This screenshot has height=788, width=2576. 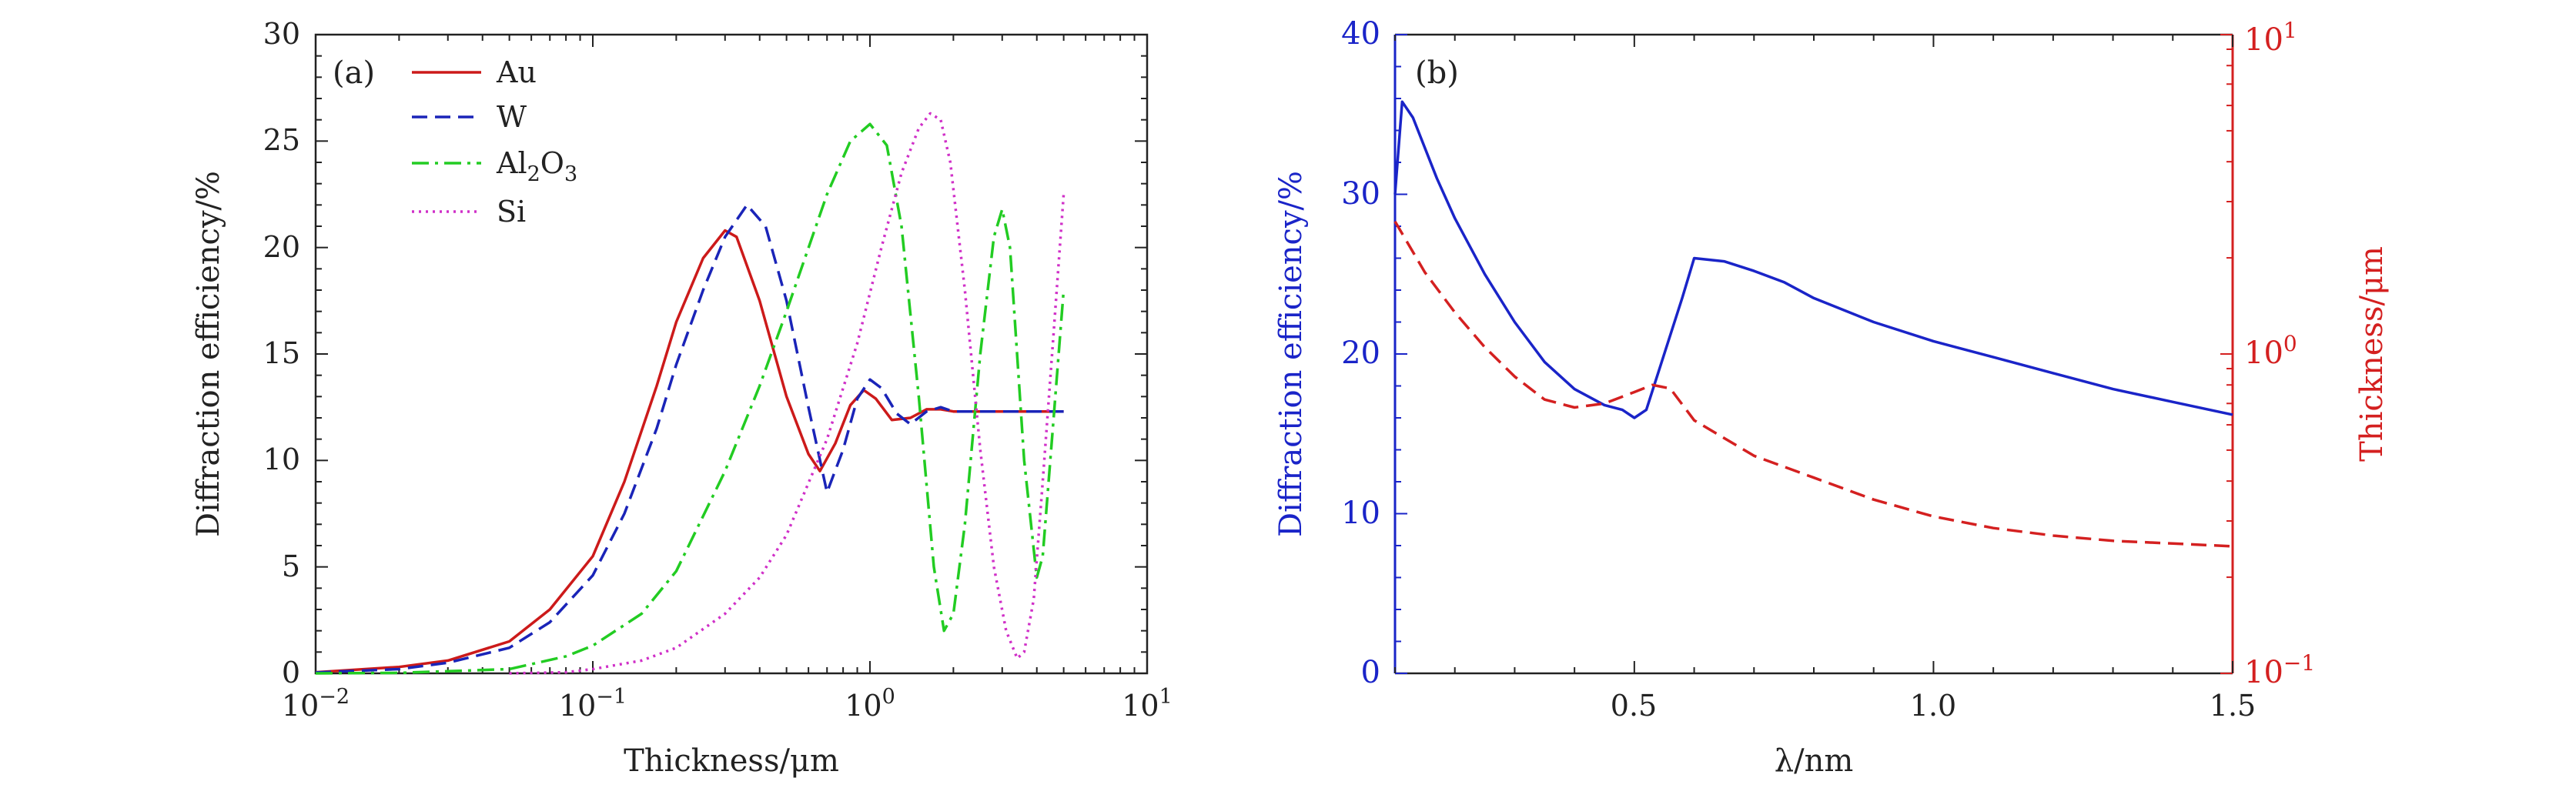 I want to click on xtick-label-1e-1: 10⁻¹, so click(x=593, y=704).